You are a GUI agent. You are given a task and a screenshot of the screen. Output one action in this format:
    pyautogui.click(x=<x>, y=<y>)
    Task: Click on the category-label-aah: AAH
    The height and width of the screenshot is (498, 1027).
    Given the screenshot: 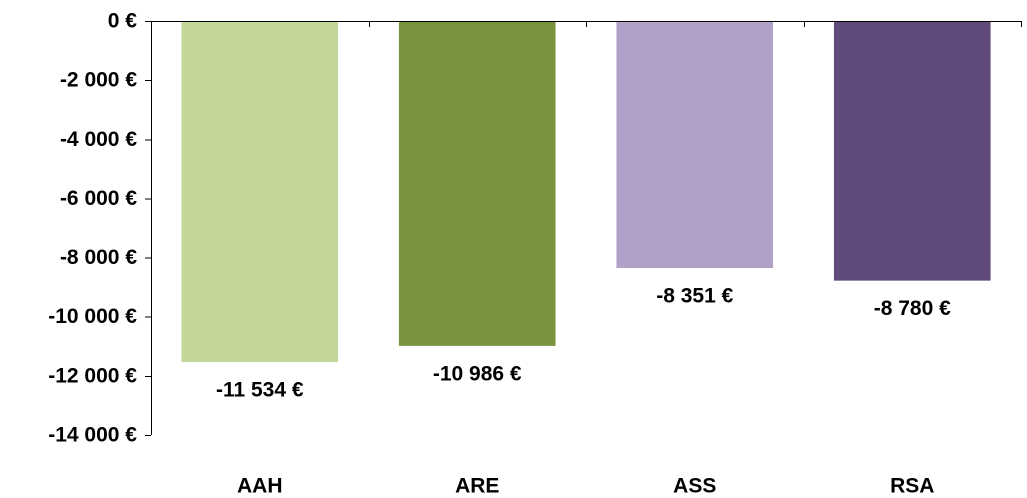 What is the action you would take?
    pyautogui.click(x=260, y=486)
    